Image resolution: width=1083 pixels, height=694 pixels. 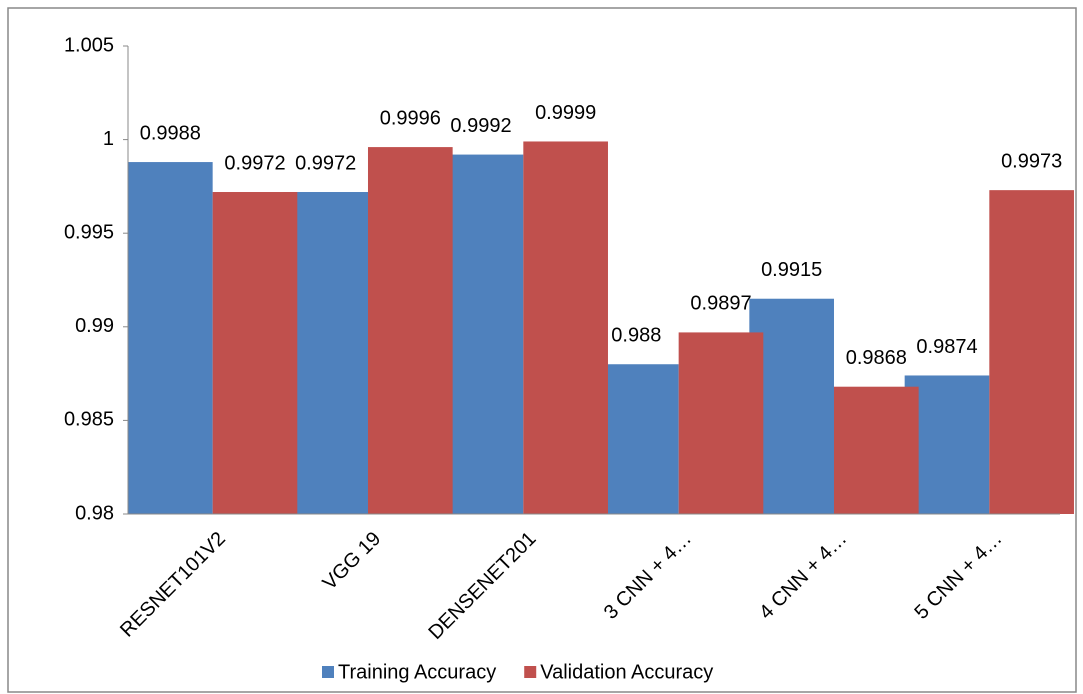 What do you see at coordinates (89, 420) in the screenshot?
I see `y-tick-label: 0.985` at bounding box center [89, 420].